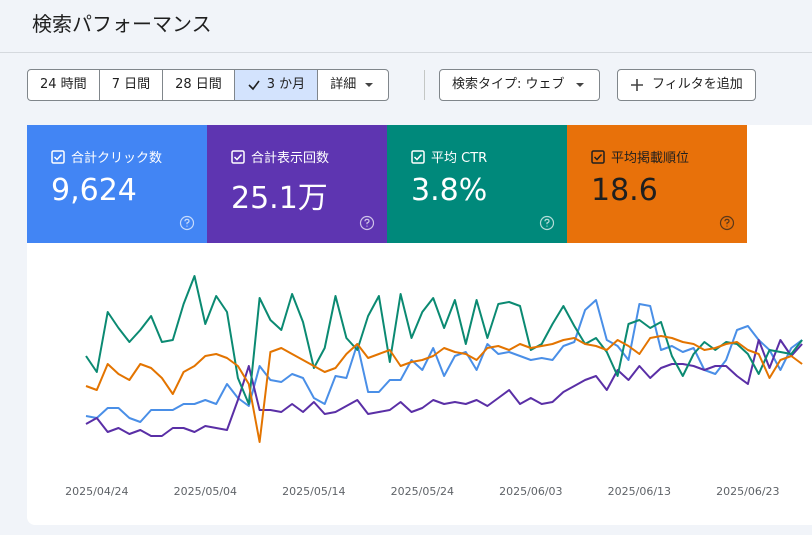 This screenshot has height=535, width=812. Describe the element at coordinates (290, 158) in the screenshot. I see `metric-name: 合計表示回数` at that location.